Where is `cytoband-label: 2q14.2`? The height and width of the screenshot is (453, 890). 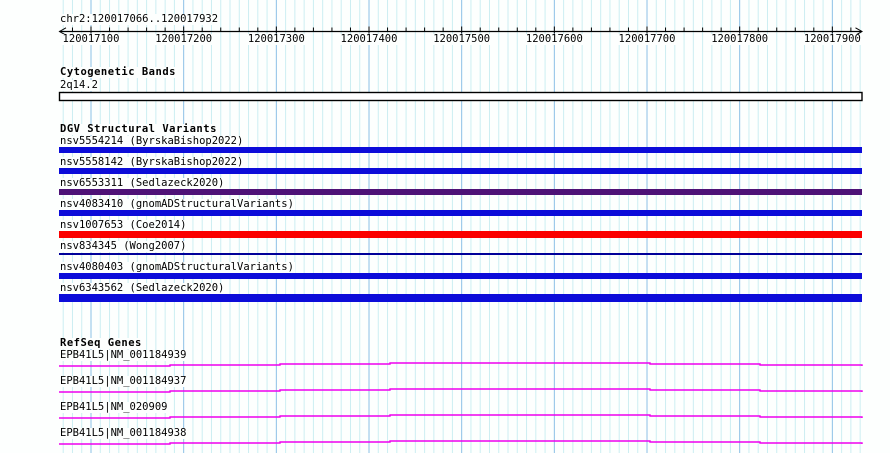
cytoband-label: 2q14.2 is located at coordinates (79, 85).